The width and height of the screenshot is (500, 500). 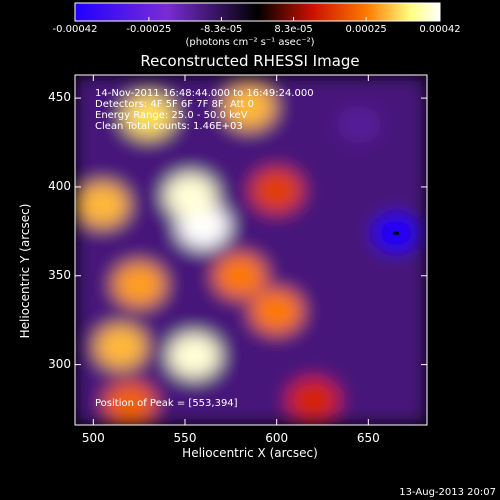 I want to click on footer-date: 13-Aug-2013 20:07, so click(x=447, y=492).